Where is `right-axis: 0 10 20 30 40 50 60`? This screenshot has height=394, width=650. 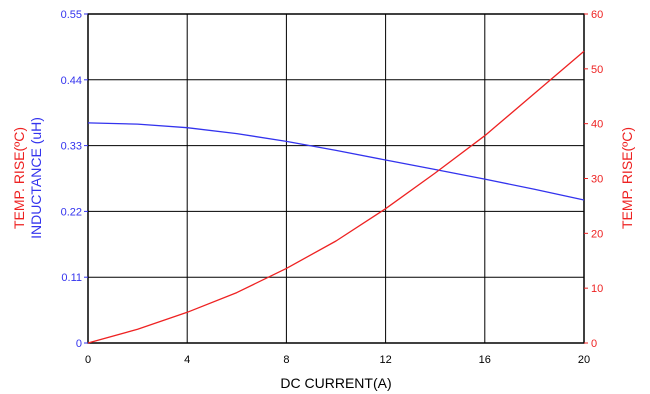 right-axis: 0 10 20 30 40 50 60 is located at coordinates (593, 179).